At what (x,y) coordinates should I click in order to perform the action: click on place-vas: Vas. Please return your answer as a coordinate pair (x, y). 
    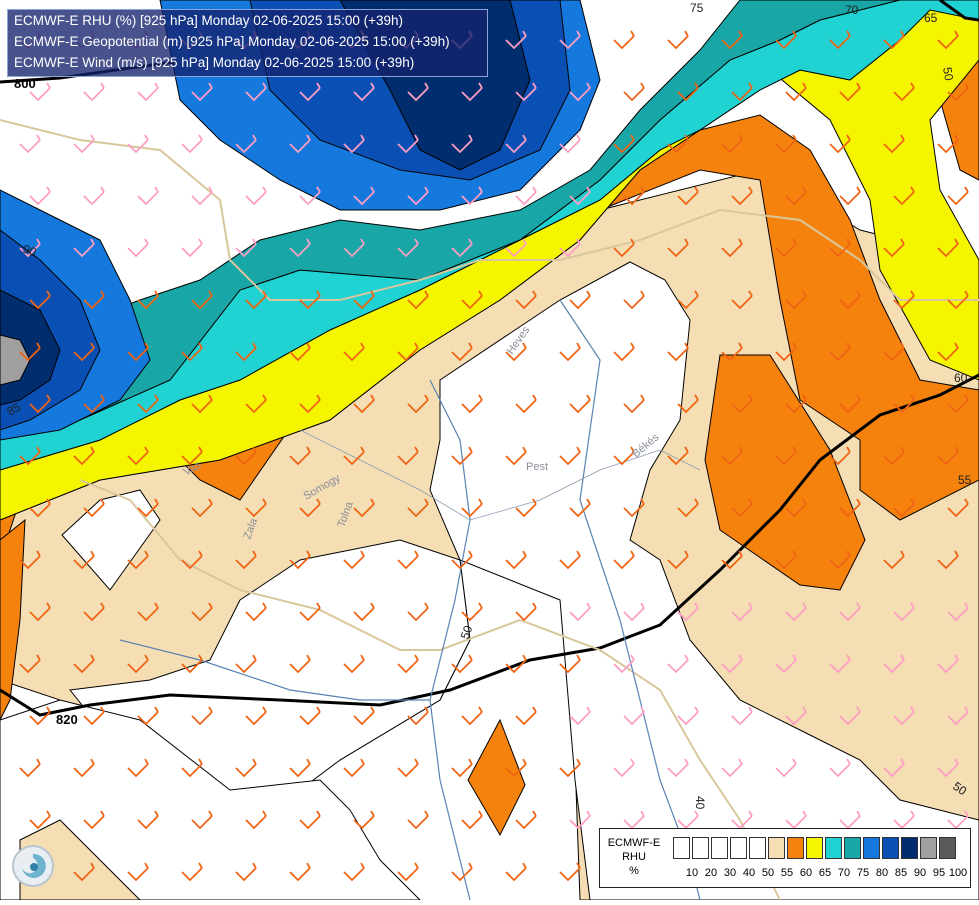
    Looking at the image, I should click on (193, 469).